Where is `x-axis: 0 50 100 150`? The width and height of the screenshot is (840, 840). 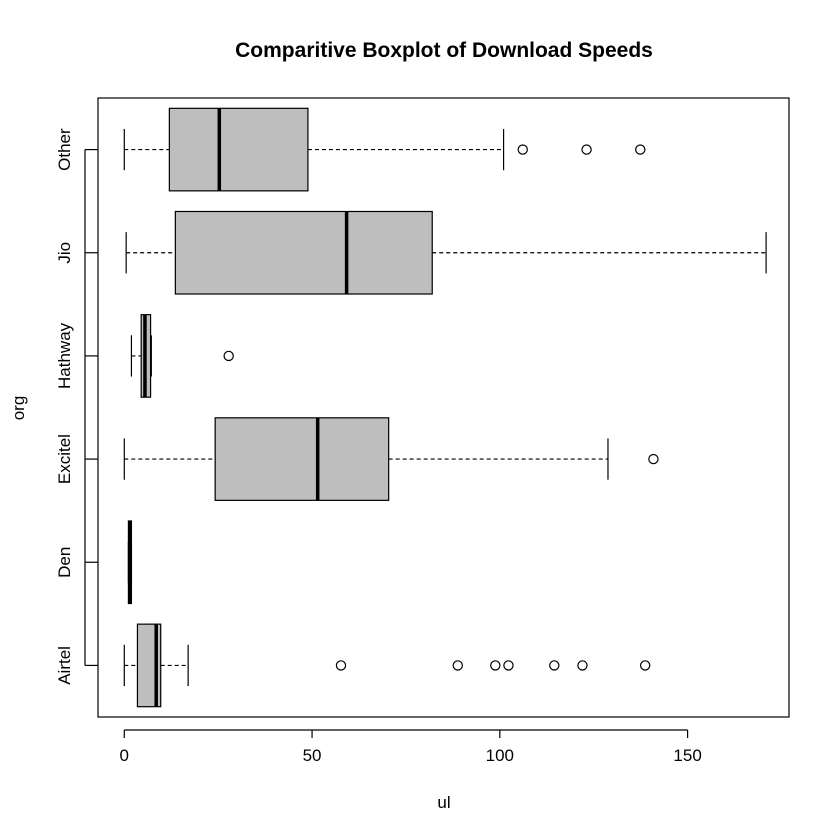
x-axis: 0 50 100 150 is located at coordinates (411, 747).